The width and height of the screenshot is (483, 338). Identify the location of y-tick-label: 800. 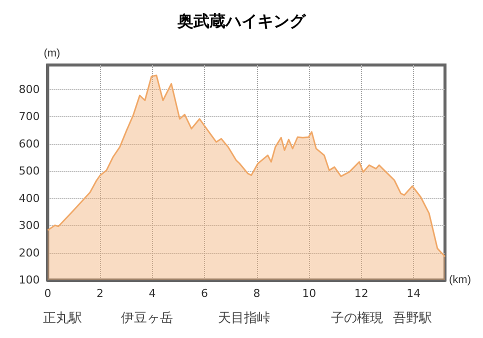
(29, 89).